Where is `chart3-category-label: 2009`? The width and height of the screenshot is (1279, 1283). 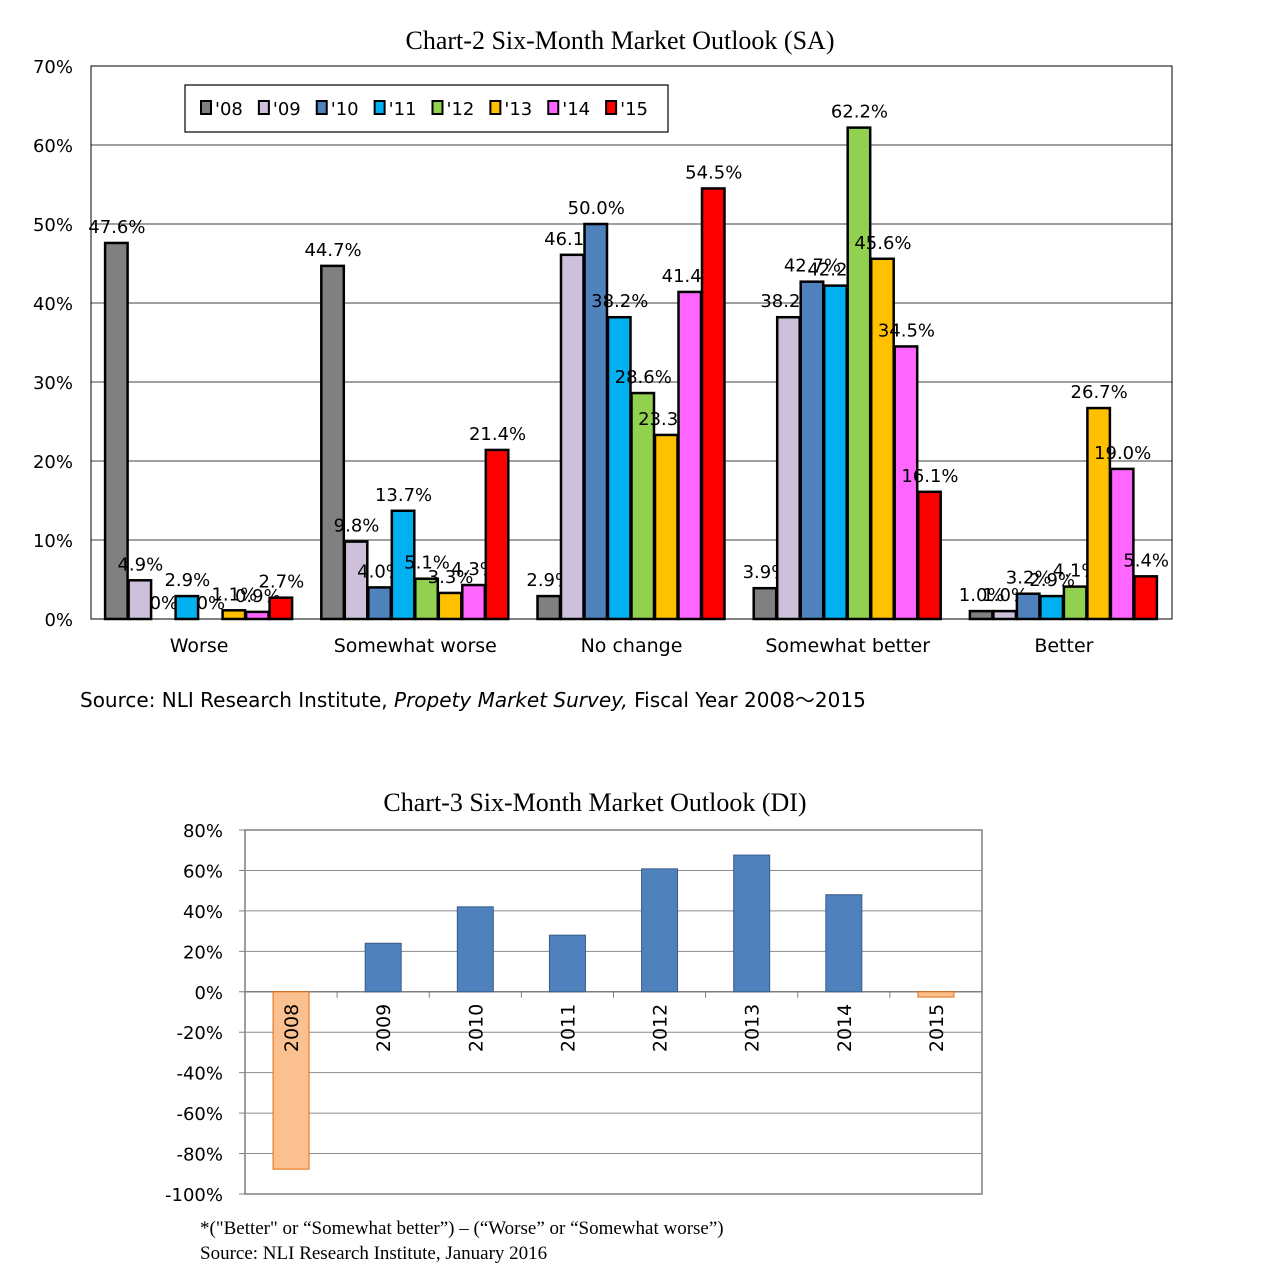
chart3-category-label: 2009 is located at coordinates (384, 1028).